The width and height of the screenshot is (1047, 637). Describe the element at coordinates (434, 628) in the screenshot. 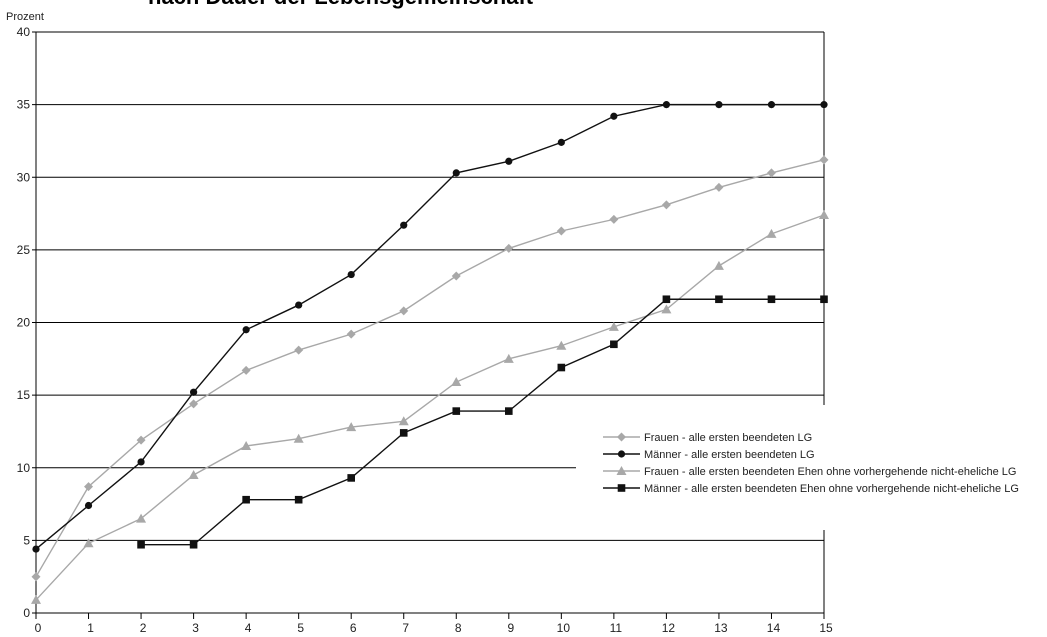

I see `x-tick-labels: 0 1 2 3 4 5 6 7 8 9 10 11 12 13 14 15` at that location.